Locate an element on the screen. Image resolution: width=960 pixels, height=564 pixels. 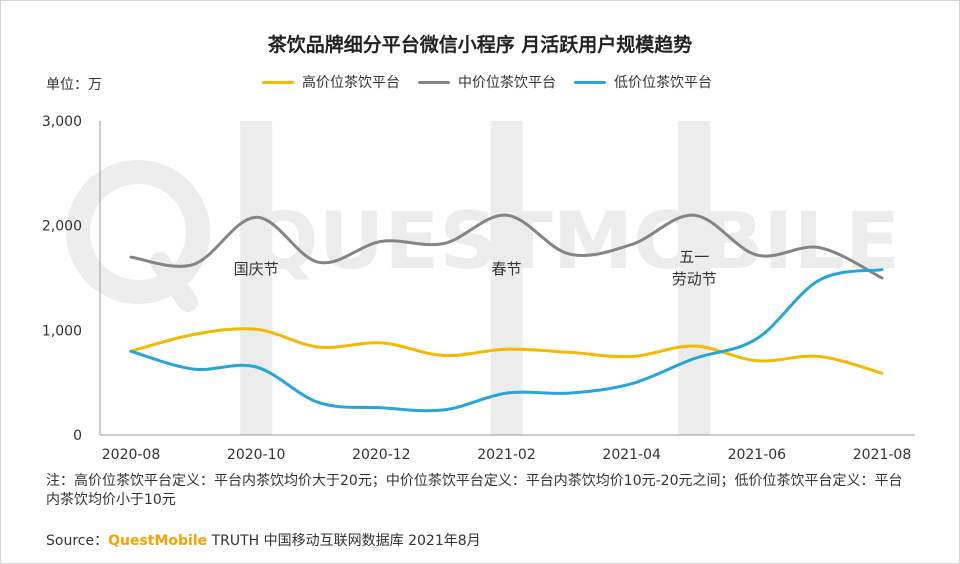
x-tick-label: 2021-04 is located at coordinates (631, 455).